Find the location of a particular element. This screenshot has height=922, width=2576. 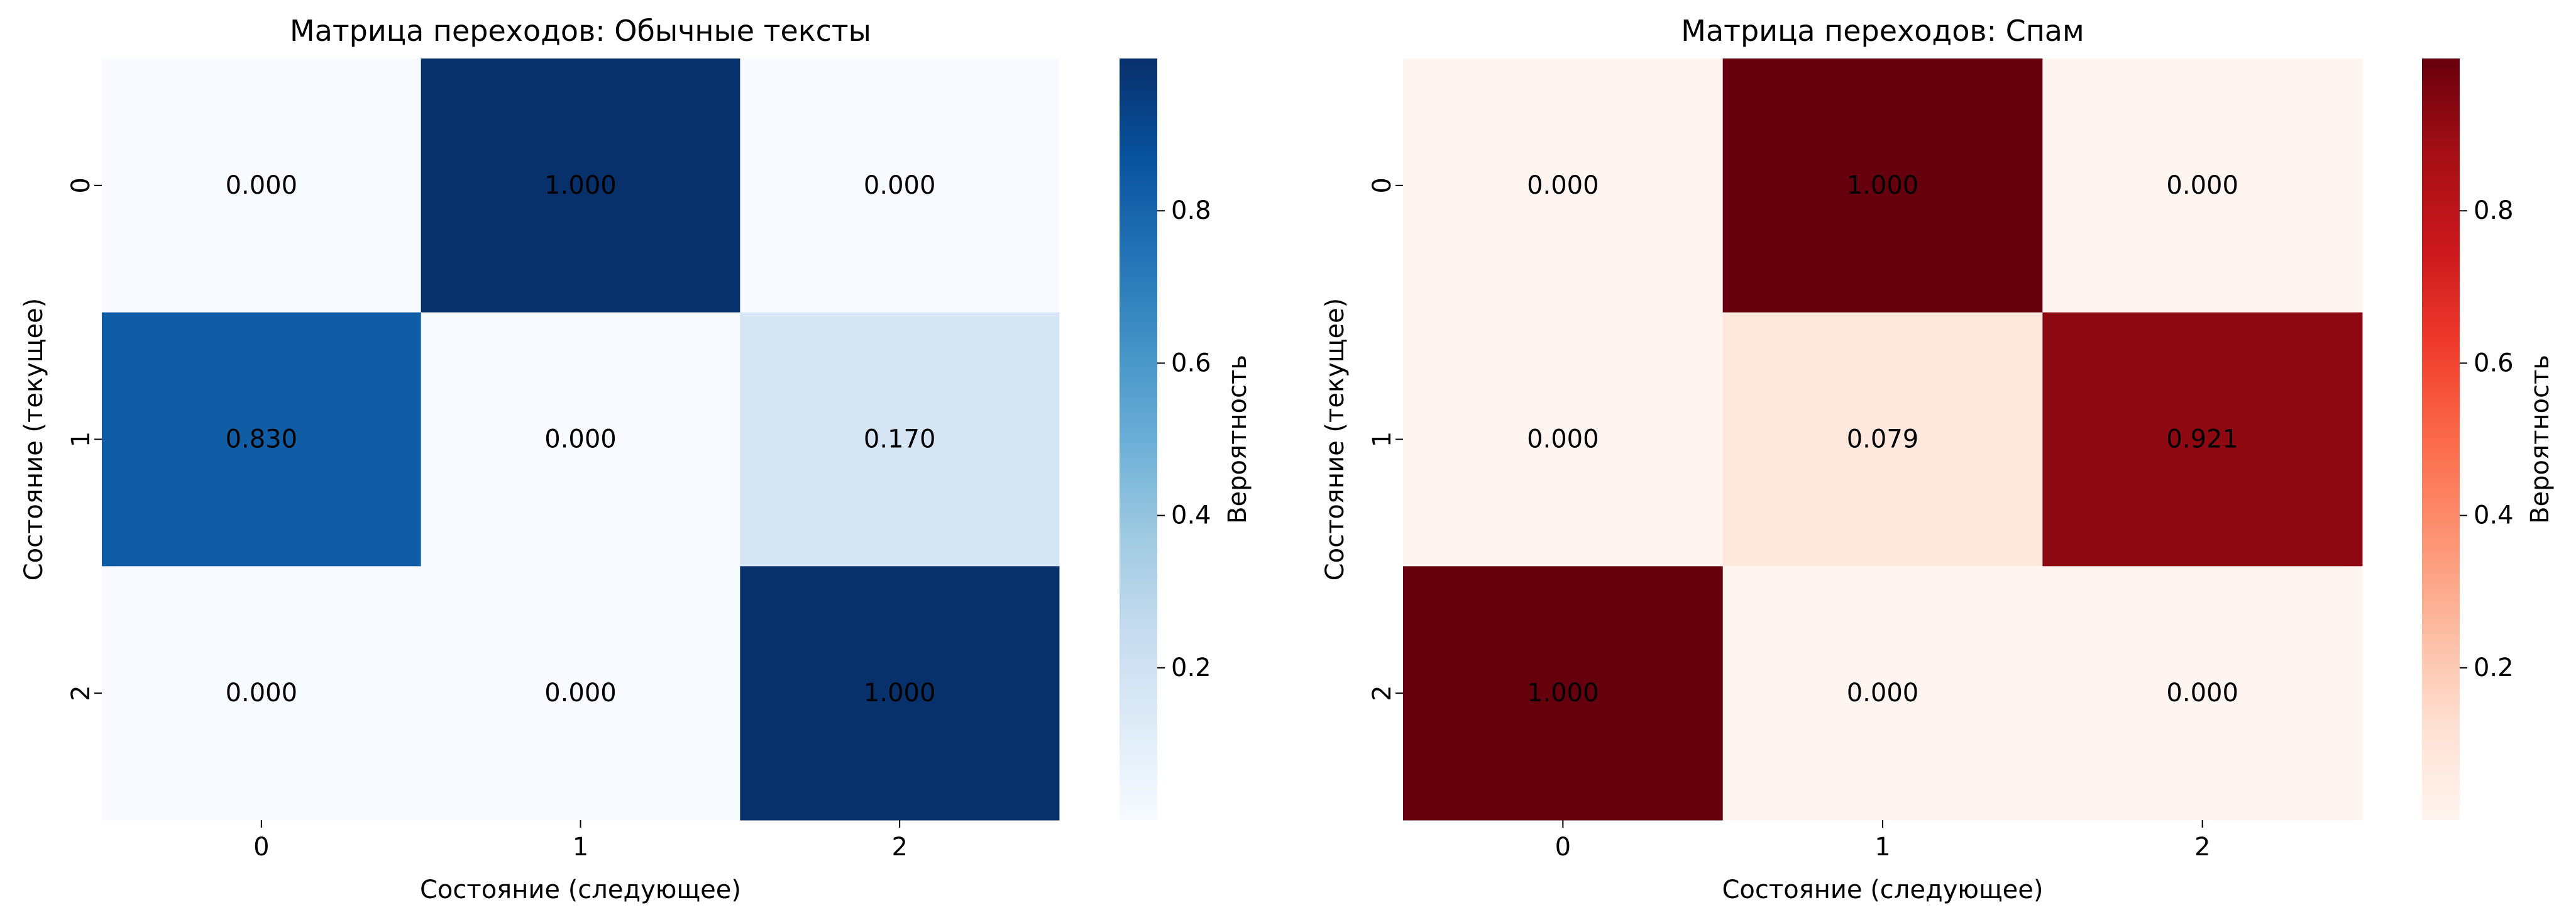

cell-annotation: 0.079 is located at coordinates (1883, 440).